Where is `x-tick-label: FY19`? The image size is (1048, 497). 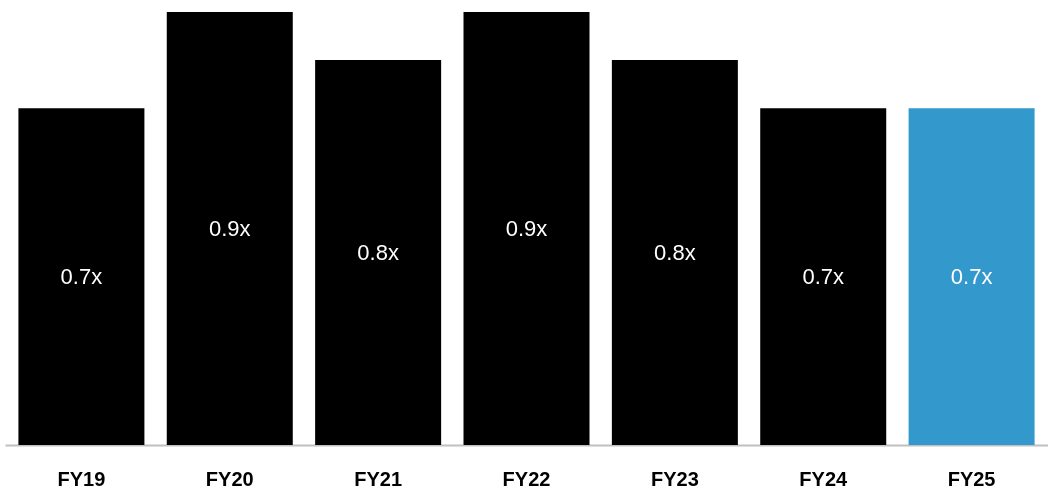 x-tick-label: FY19 is located at coordinates (81, 478).